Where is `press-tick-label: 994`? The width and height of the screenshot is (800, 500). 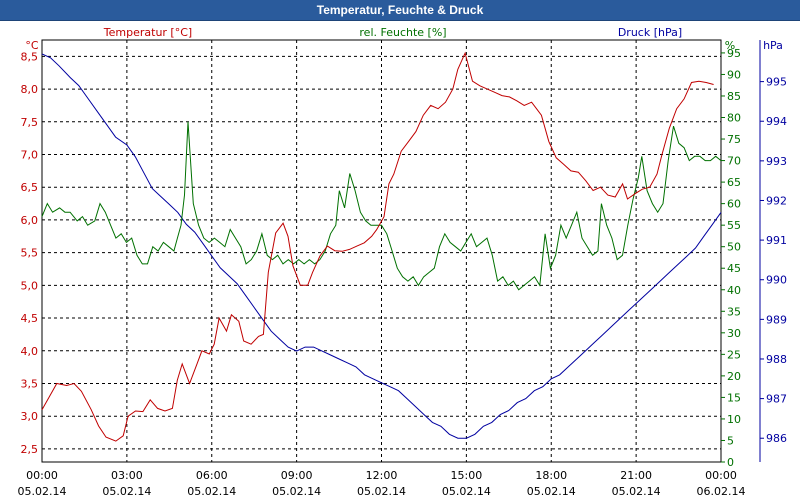
press-tick-label: 994 is located at coordinates (776, 121).